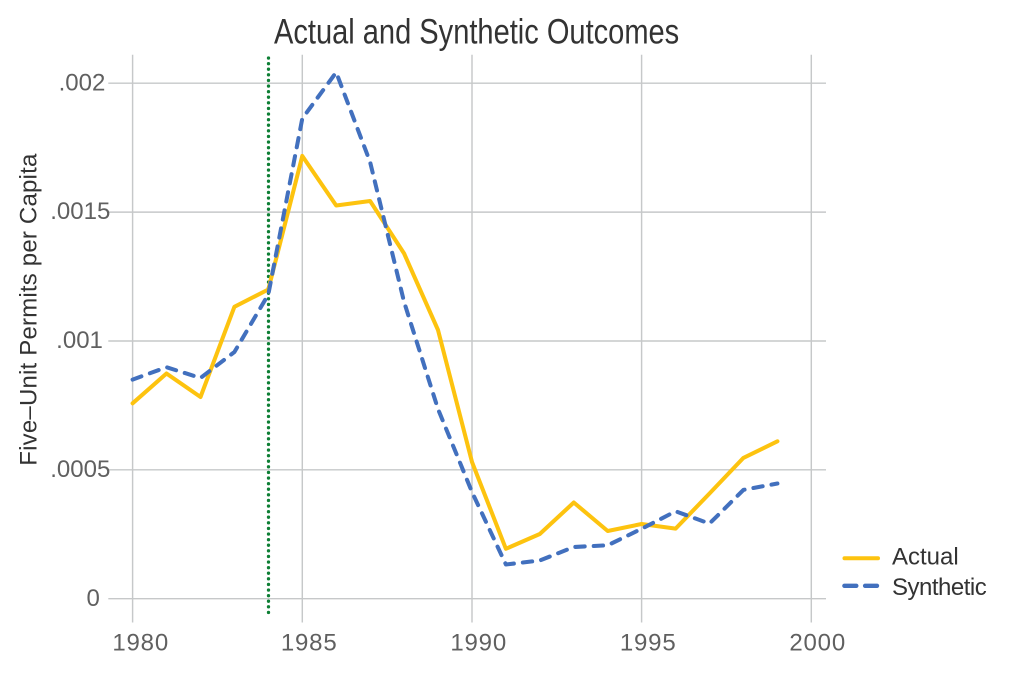  I want to click on svg-text: 0, so click(93, 598).